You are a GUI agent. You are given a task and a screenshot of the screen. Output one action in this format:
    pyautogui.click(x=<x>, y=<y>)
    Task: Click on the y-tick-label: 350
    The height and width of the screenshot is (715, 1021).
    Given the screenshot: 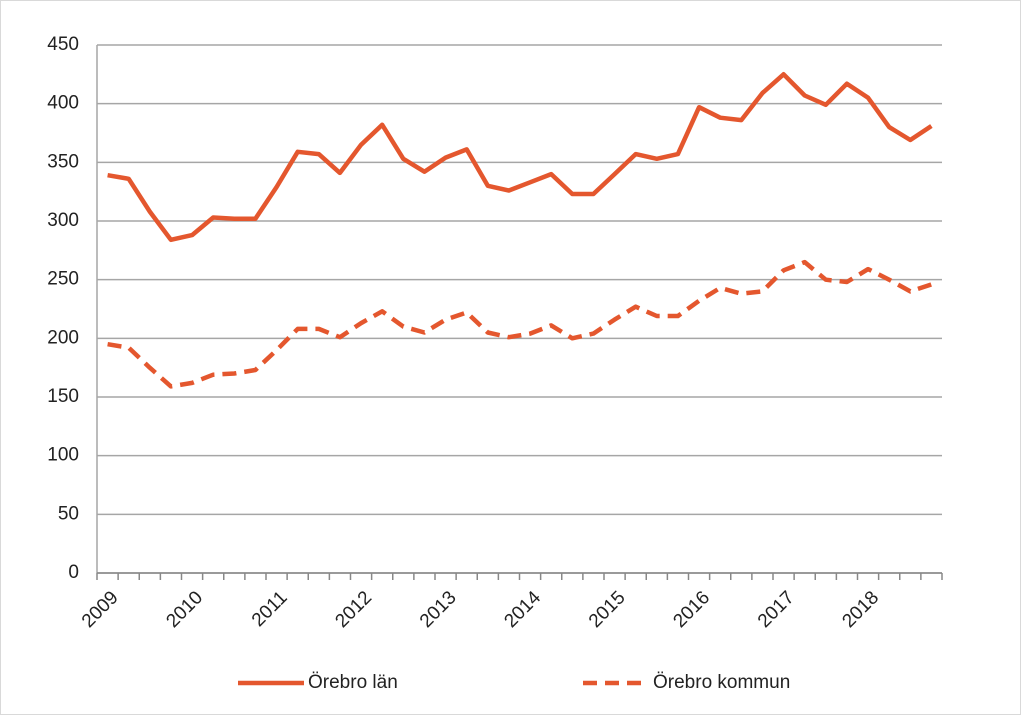 What is the action you would take?
    pyautogui.click(x=63, y=161)
    